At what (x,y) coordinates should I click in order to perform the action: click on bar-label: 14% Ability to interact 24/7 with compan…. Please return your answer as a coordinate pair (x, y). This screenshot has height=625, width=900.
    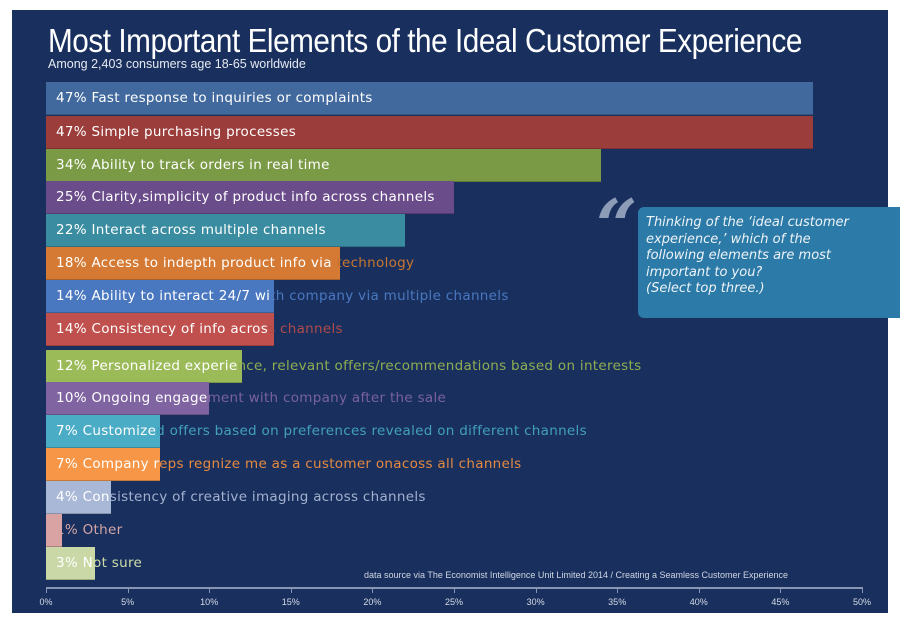
    Looking at the image, I should click on (282, 296).